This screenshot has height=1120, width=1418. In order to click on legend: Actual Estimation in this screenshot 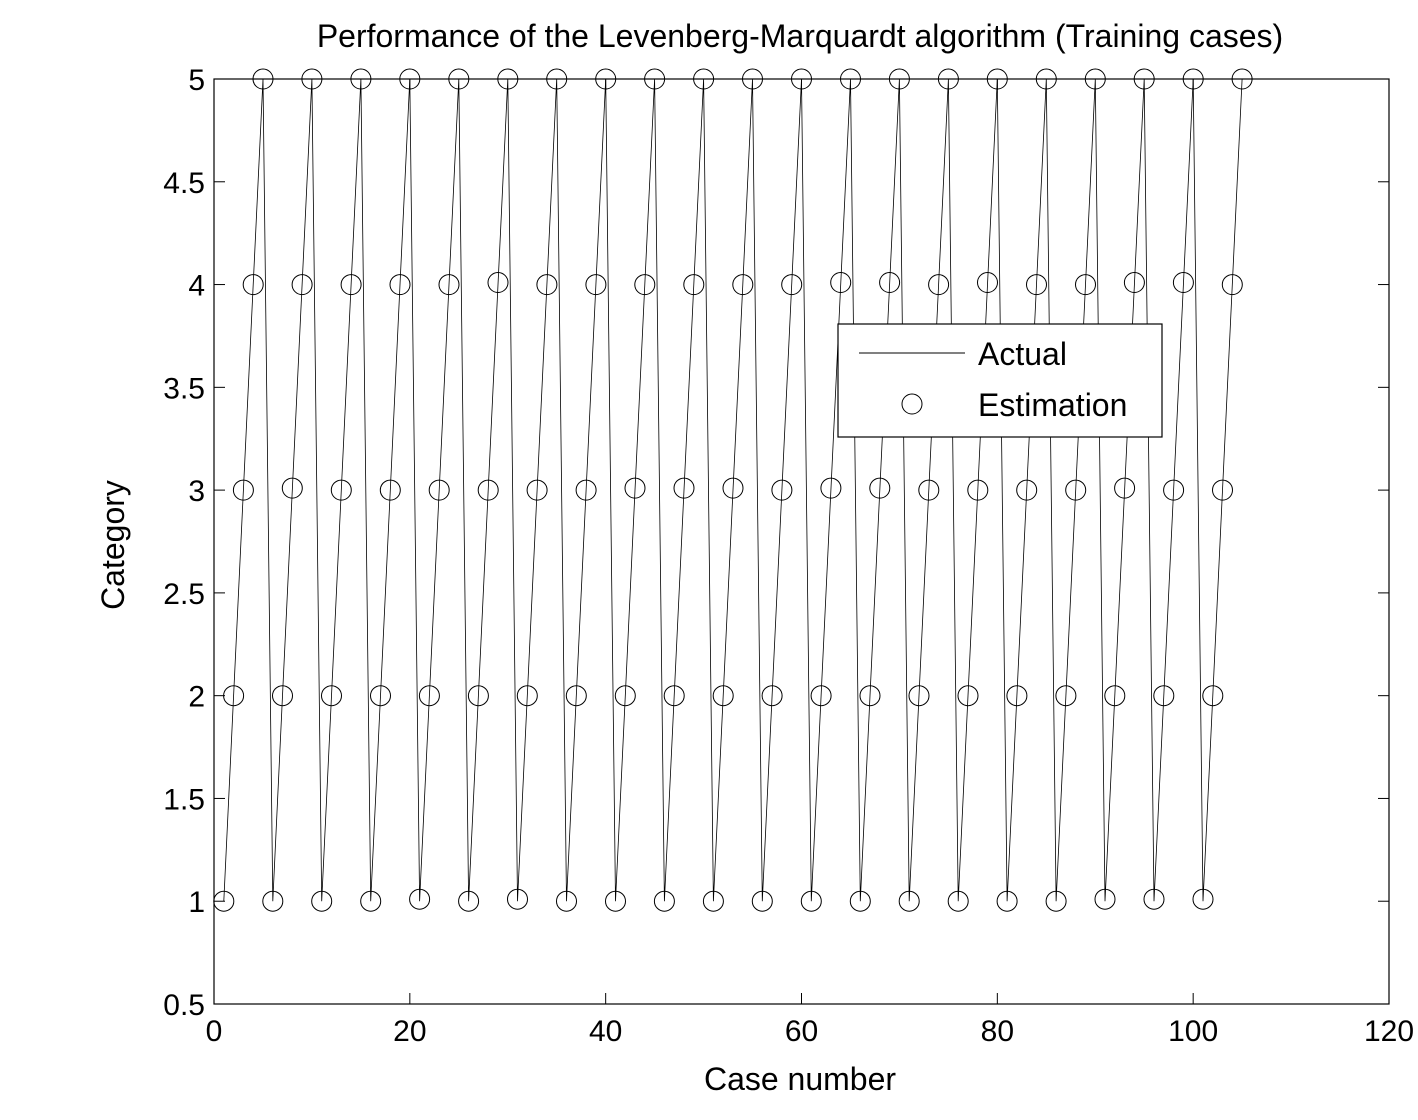, I will do `click(1000, 380)`.